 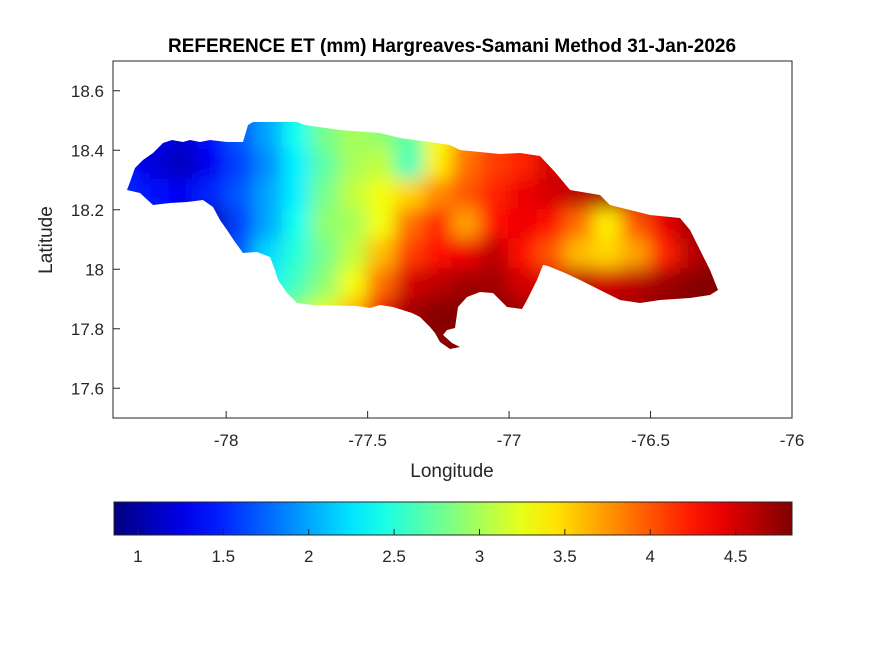 What do you see at coordinates (226, 440) in the screenshot?
I see `x-tick-label: -78` at bounding box center [226, 440].